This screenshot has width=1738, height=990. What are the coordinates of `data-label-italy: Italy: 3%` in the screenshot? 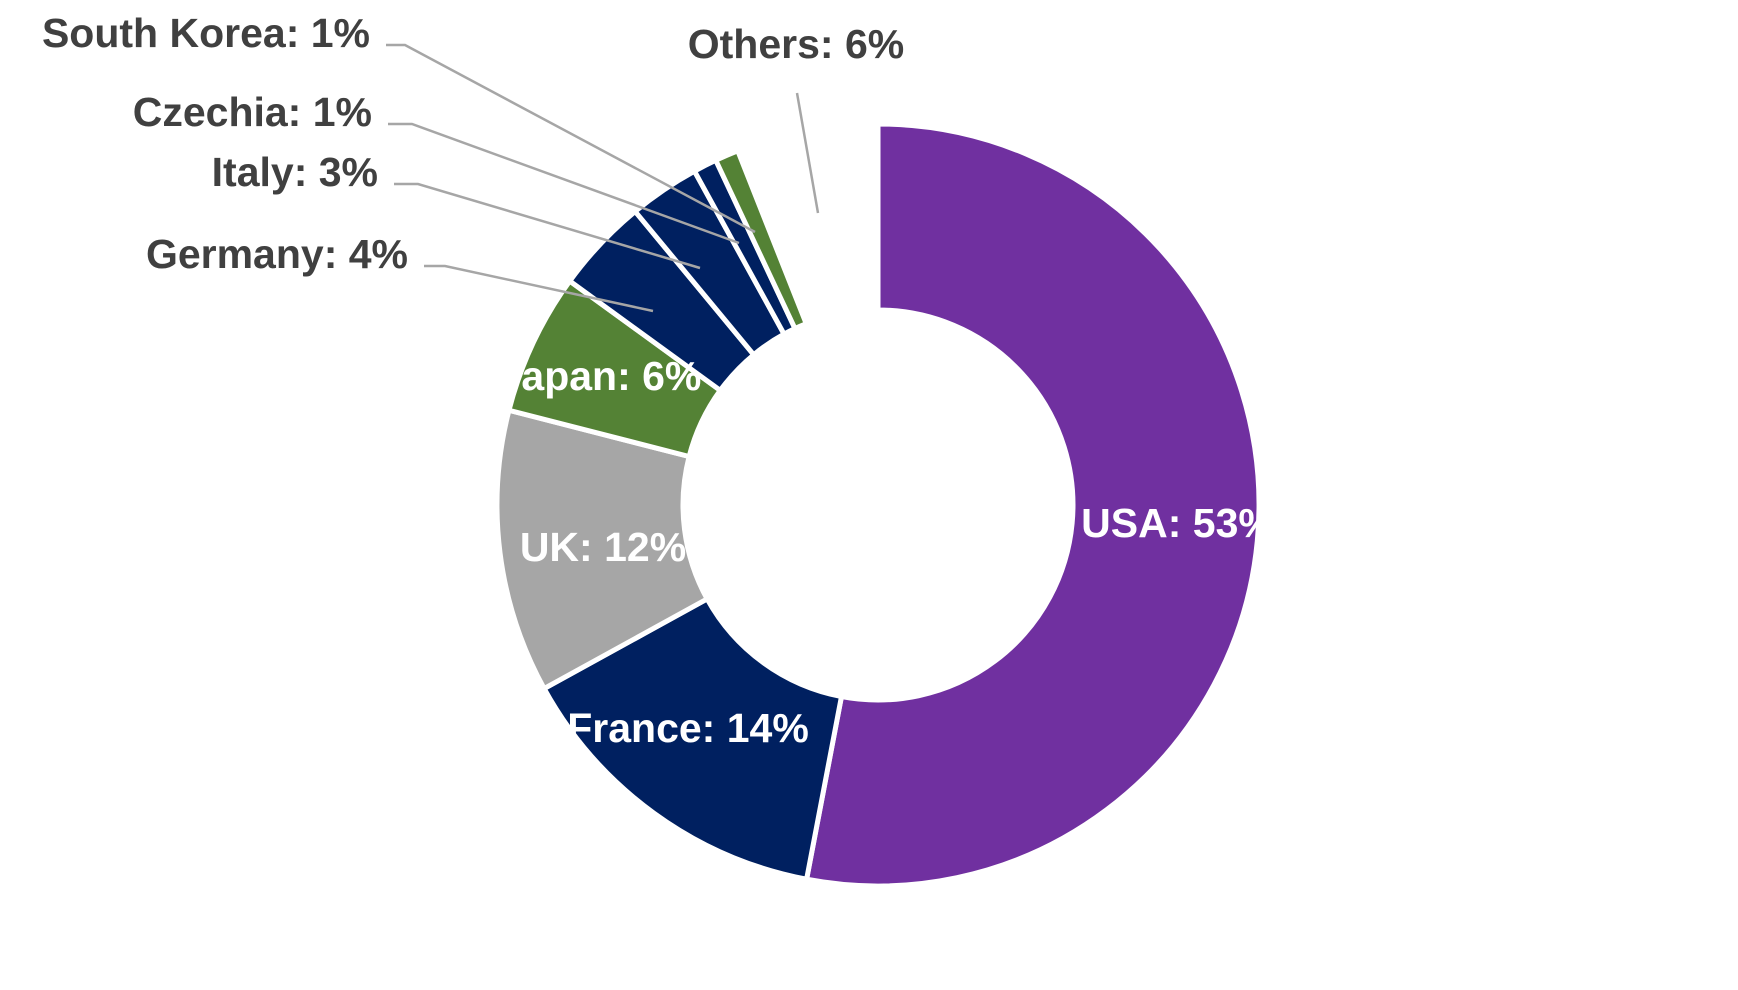 It's located at (295, 172).